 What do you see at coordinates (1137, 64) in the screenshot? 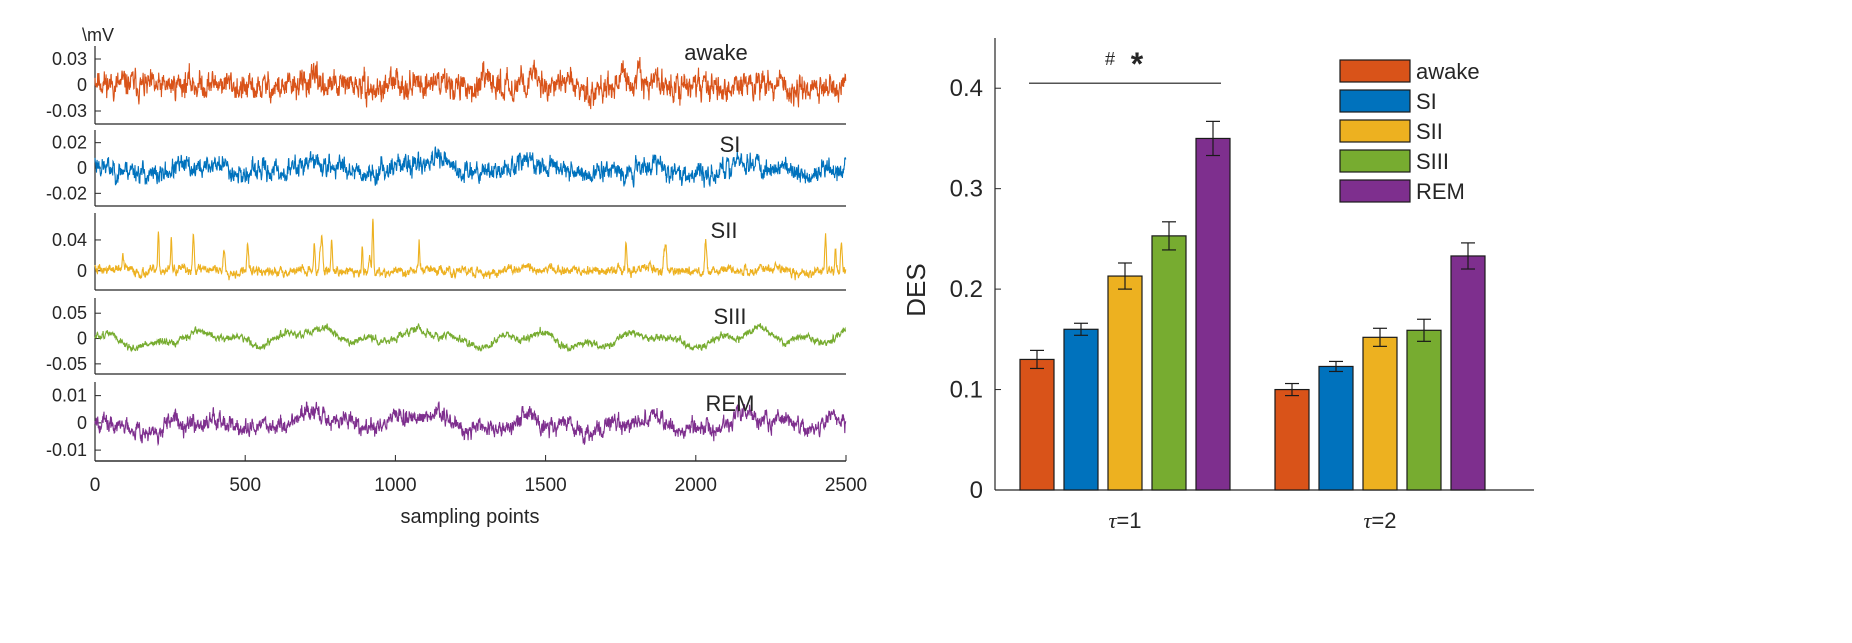
I see `significance-star: *` at bounding box center [1137, 64].